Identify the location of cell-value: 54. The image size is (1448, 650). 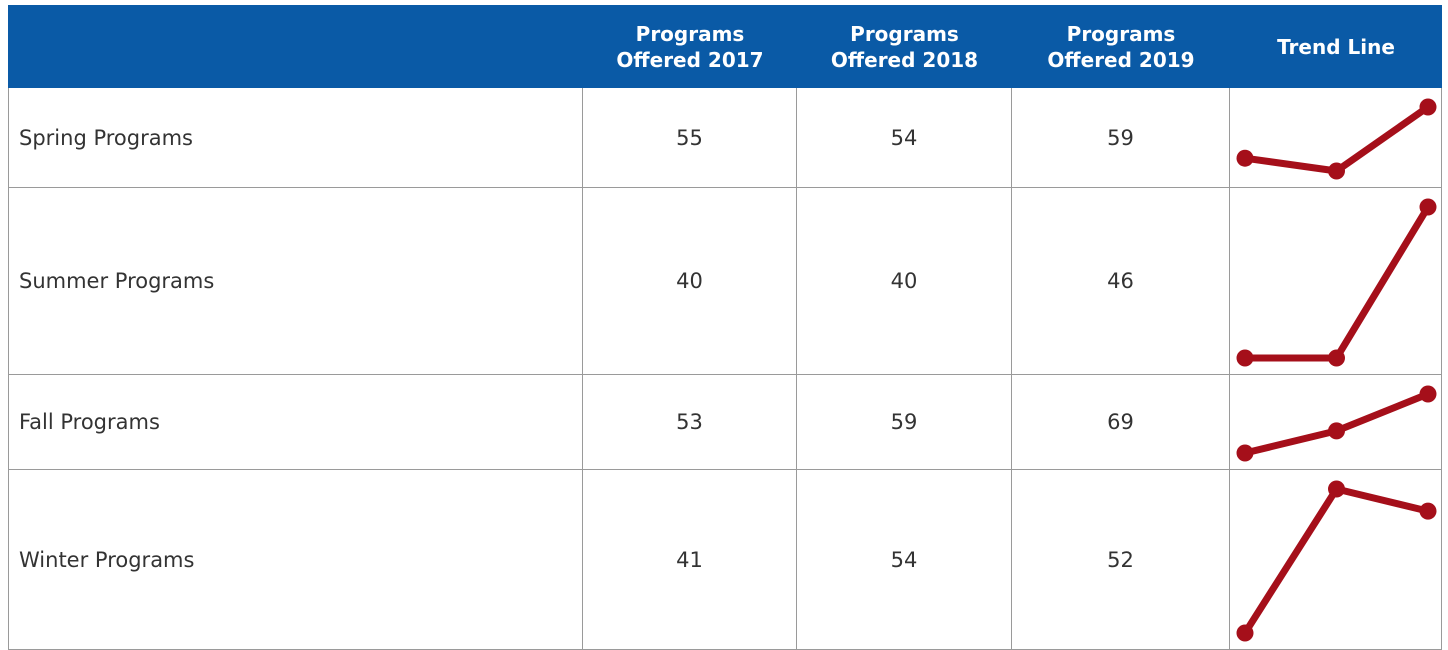
(904, 138).